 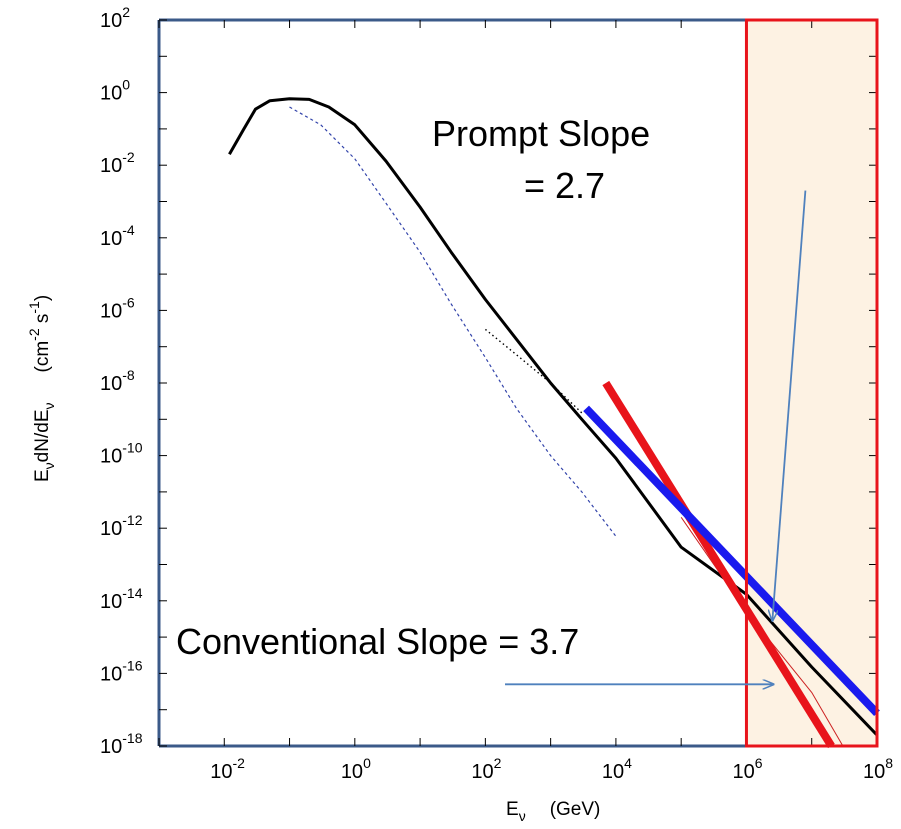 I want to click on x-tick-label: 10⁴, so click(x=617, y=769).